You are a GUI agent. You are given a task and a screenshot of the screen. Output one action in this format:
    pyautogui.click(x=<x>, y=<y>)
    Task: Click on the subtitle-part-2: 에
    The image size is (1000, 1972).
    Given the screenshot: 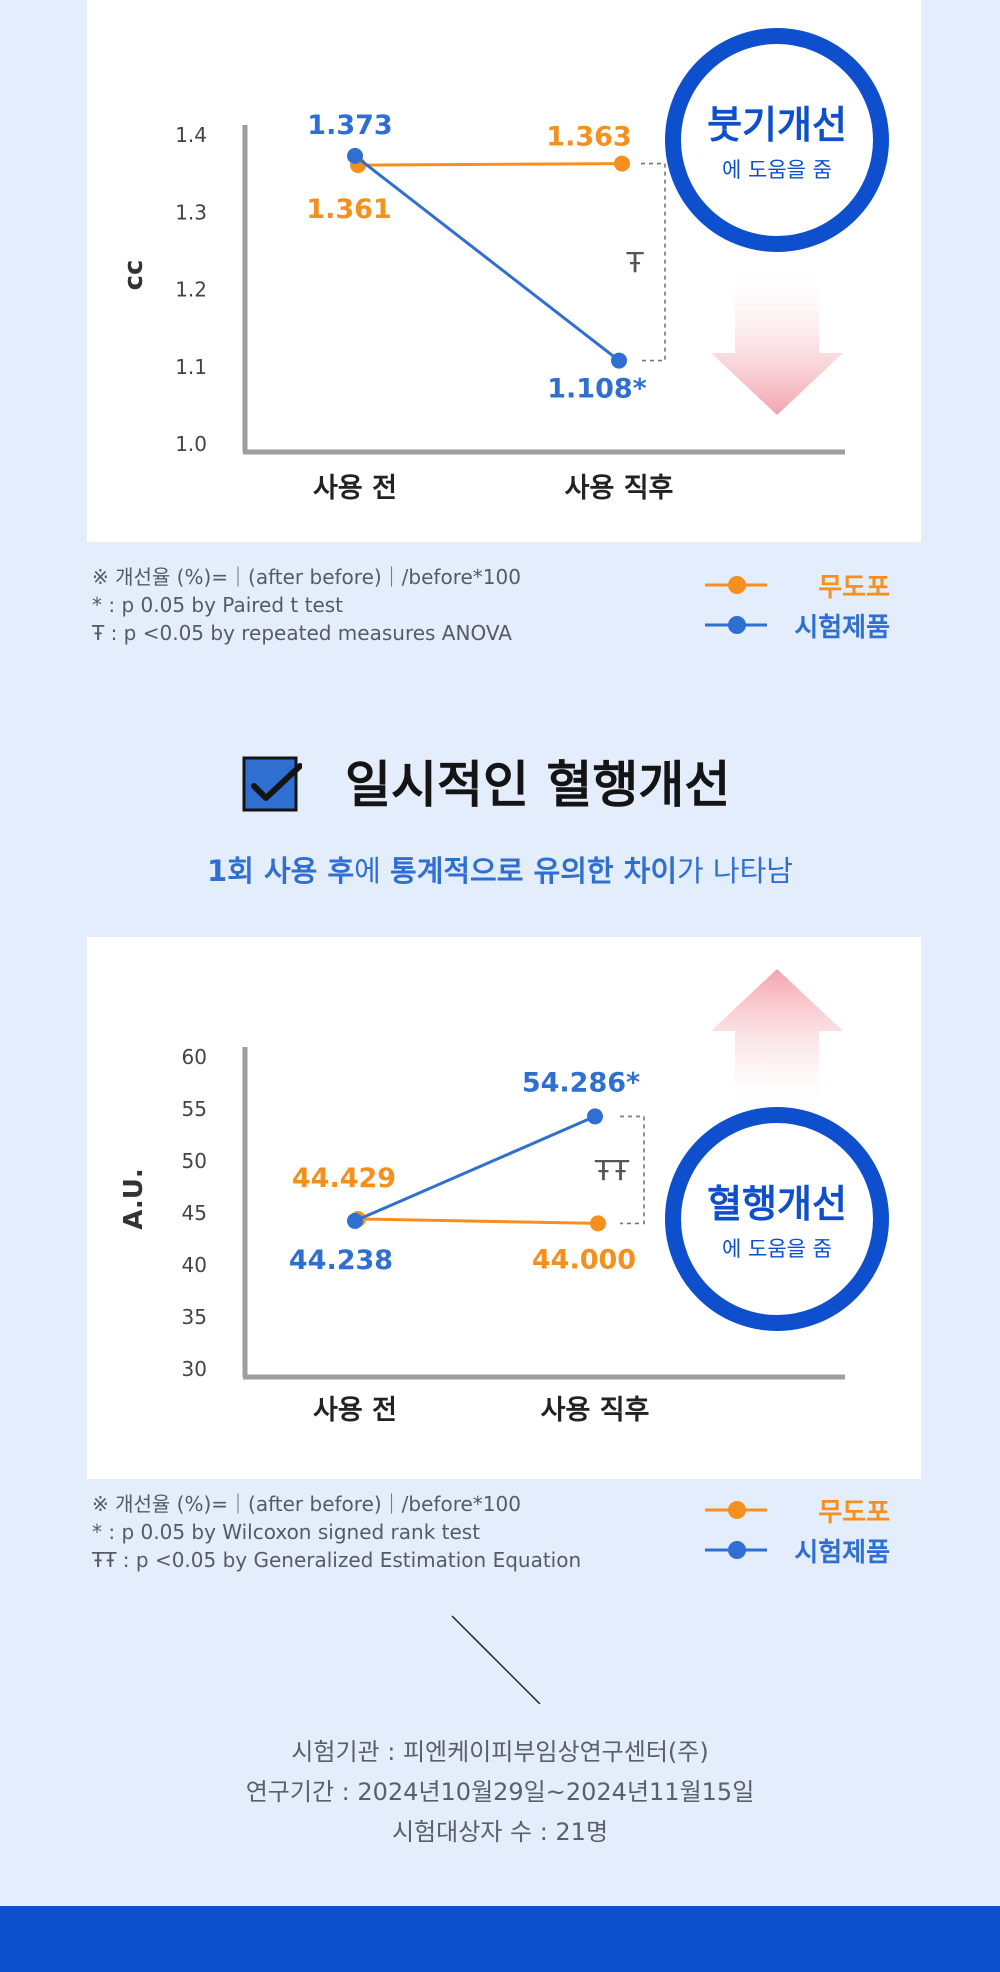 What is the action you would take?
    pyautogui.click(x=372, y=871)
    